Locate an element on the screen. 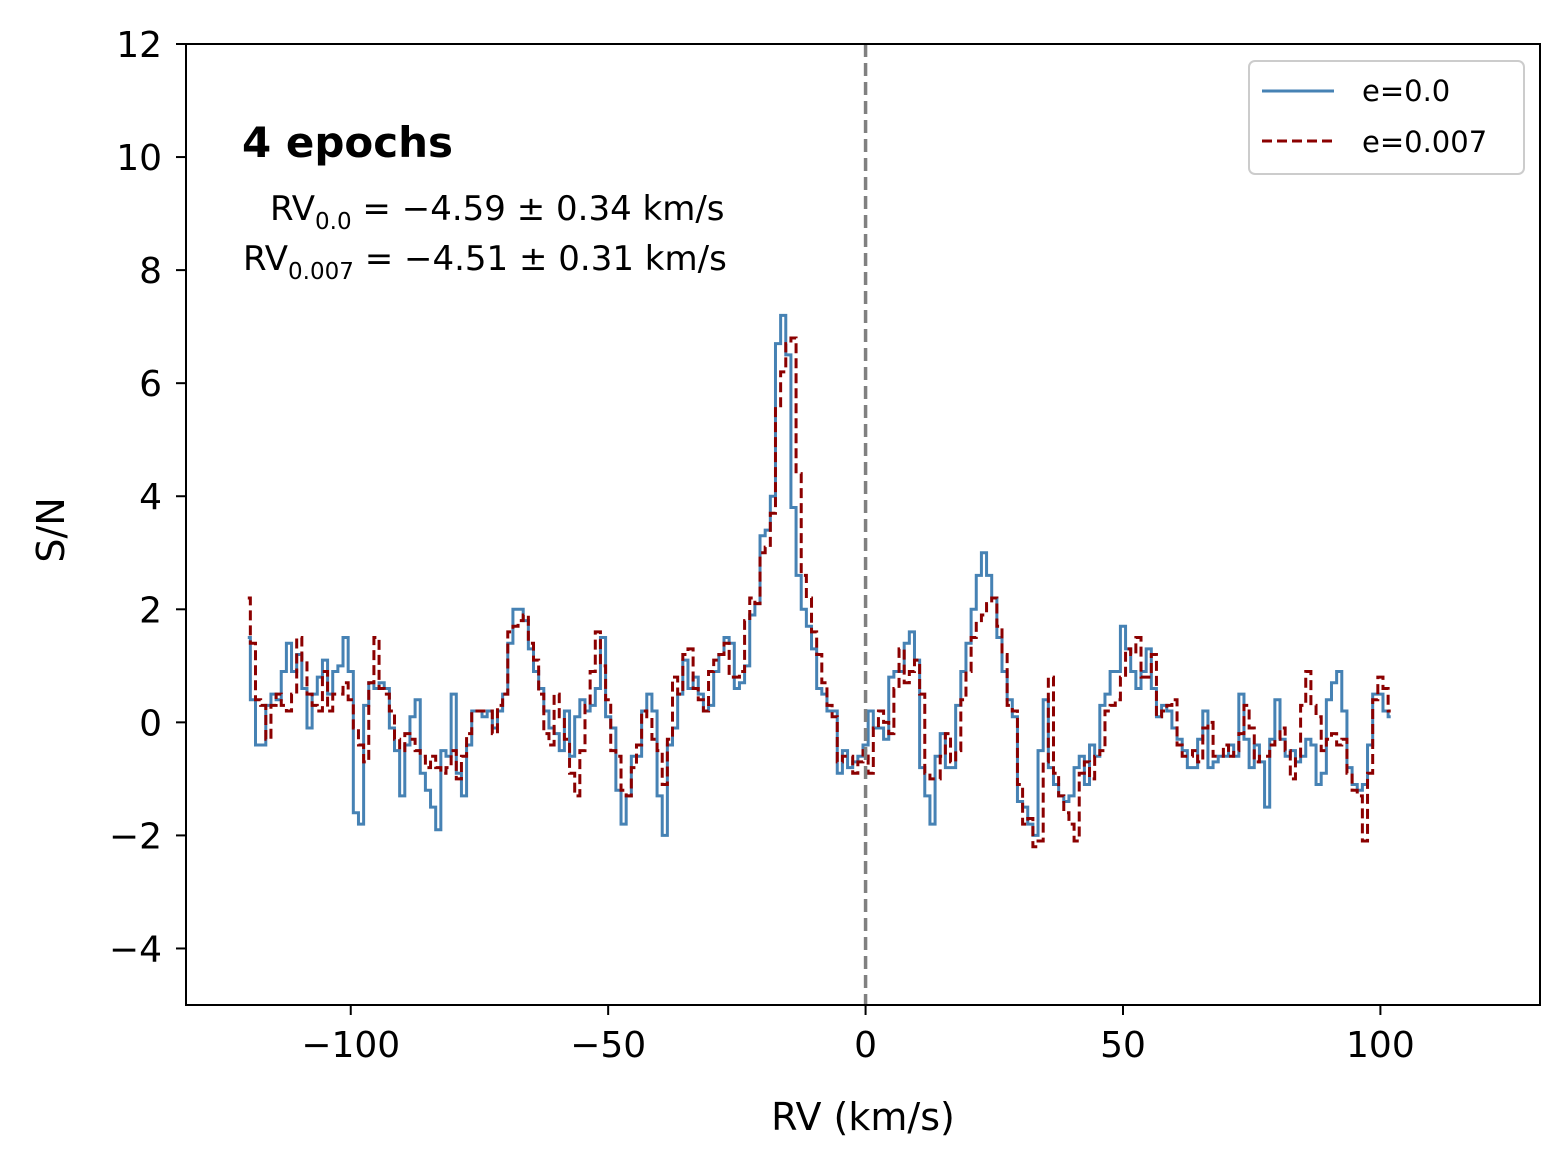  annotation-rv-e0007-sub: 0.007 is located at coordinates (321, 272).